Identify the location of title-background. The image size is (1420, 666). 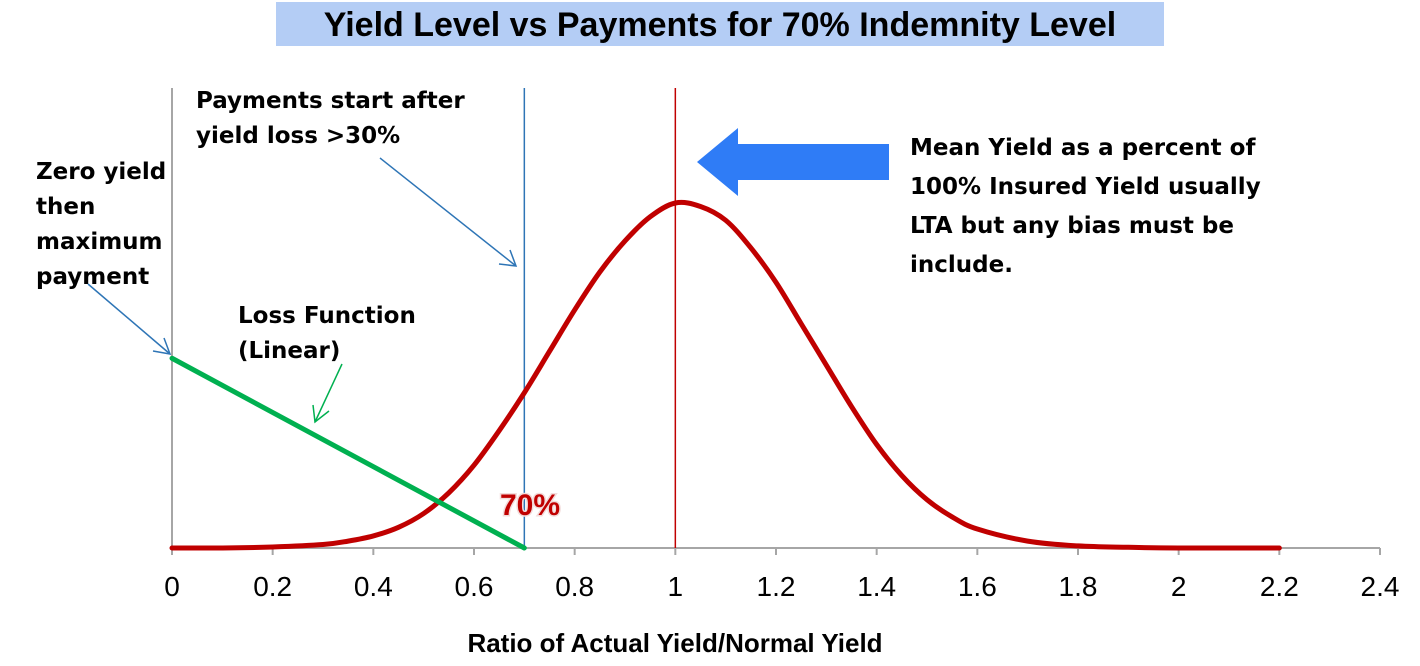
(720, 24).